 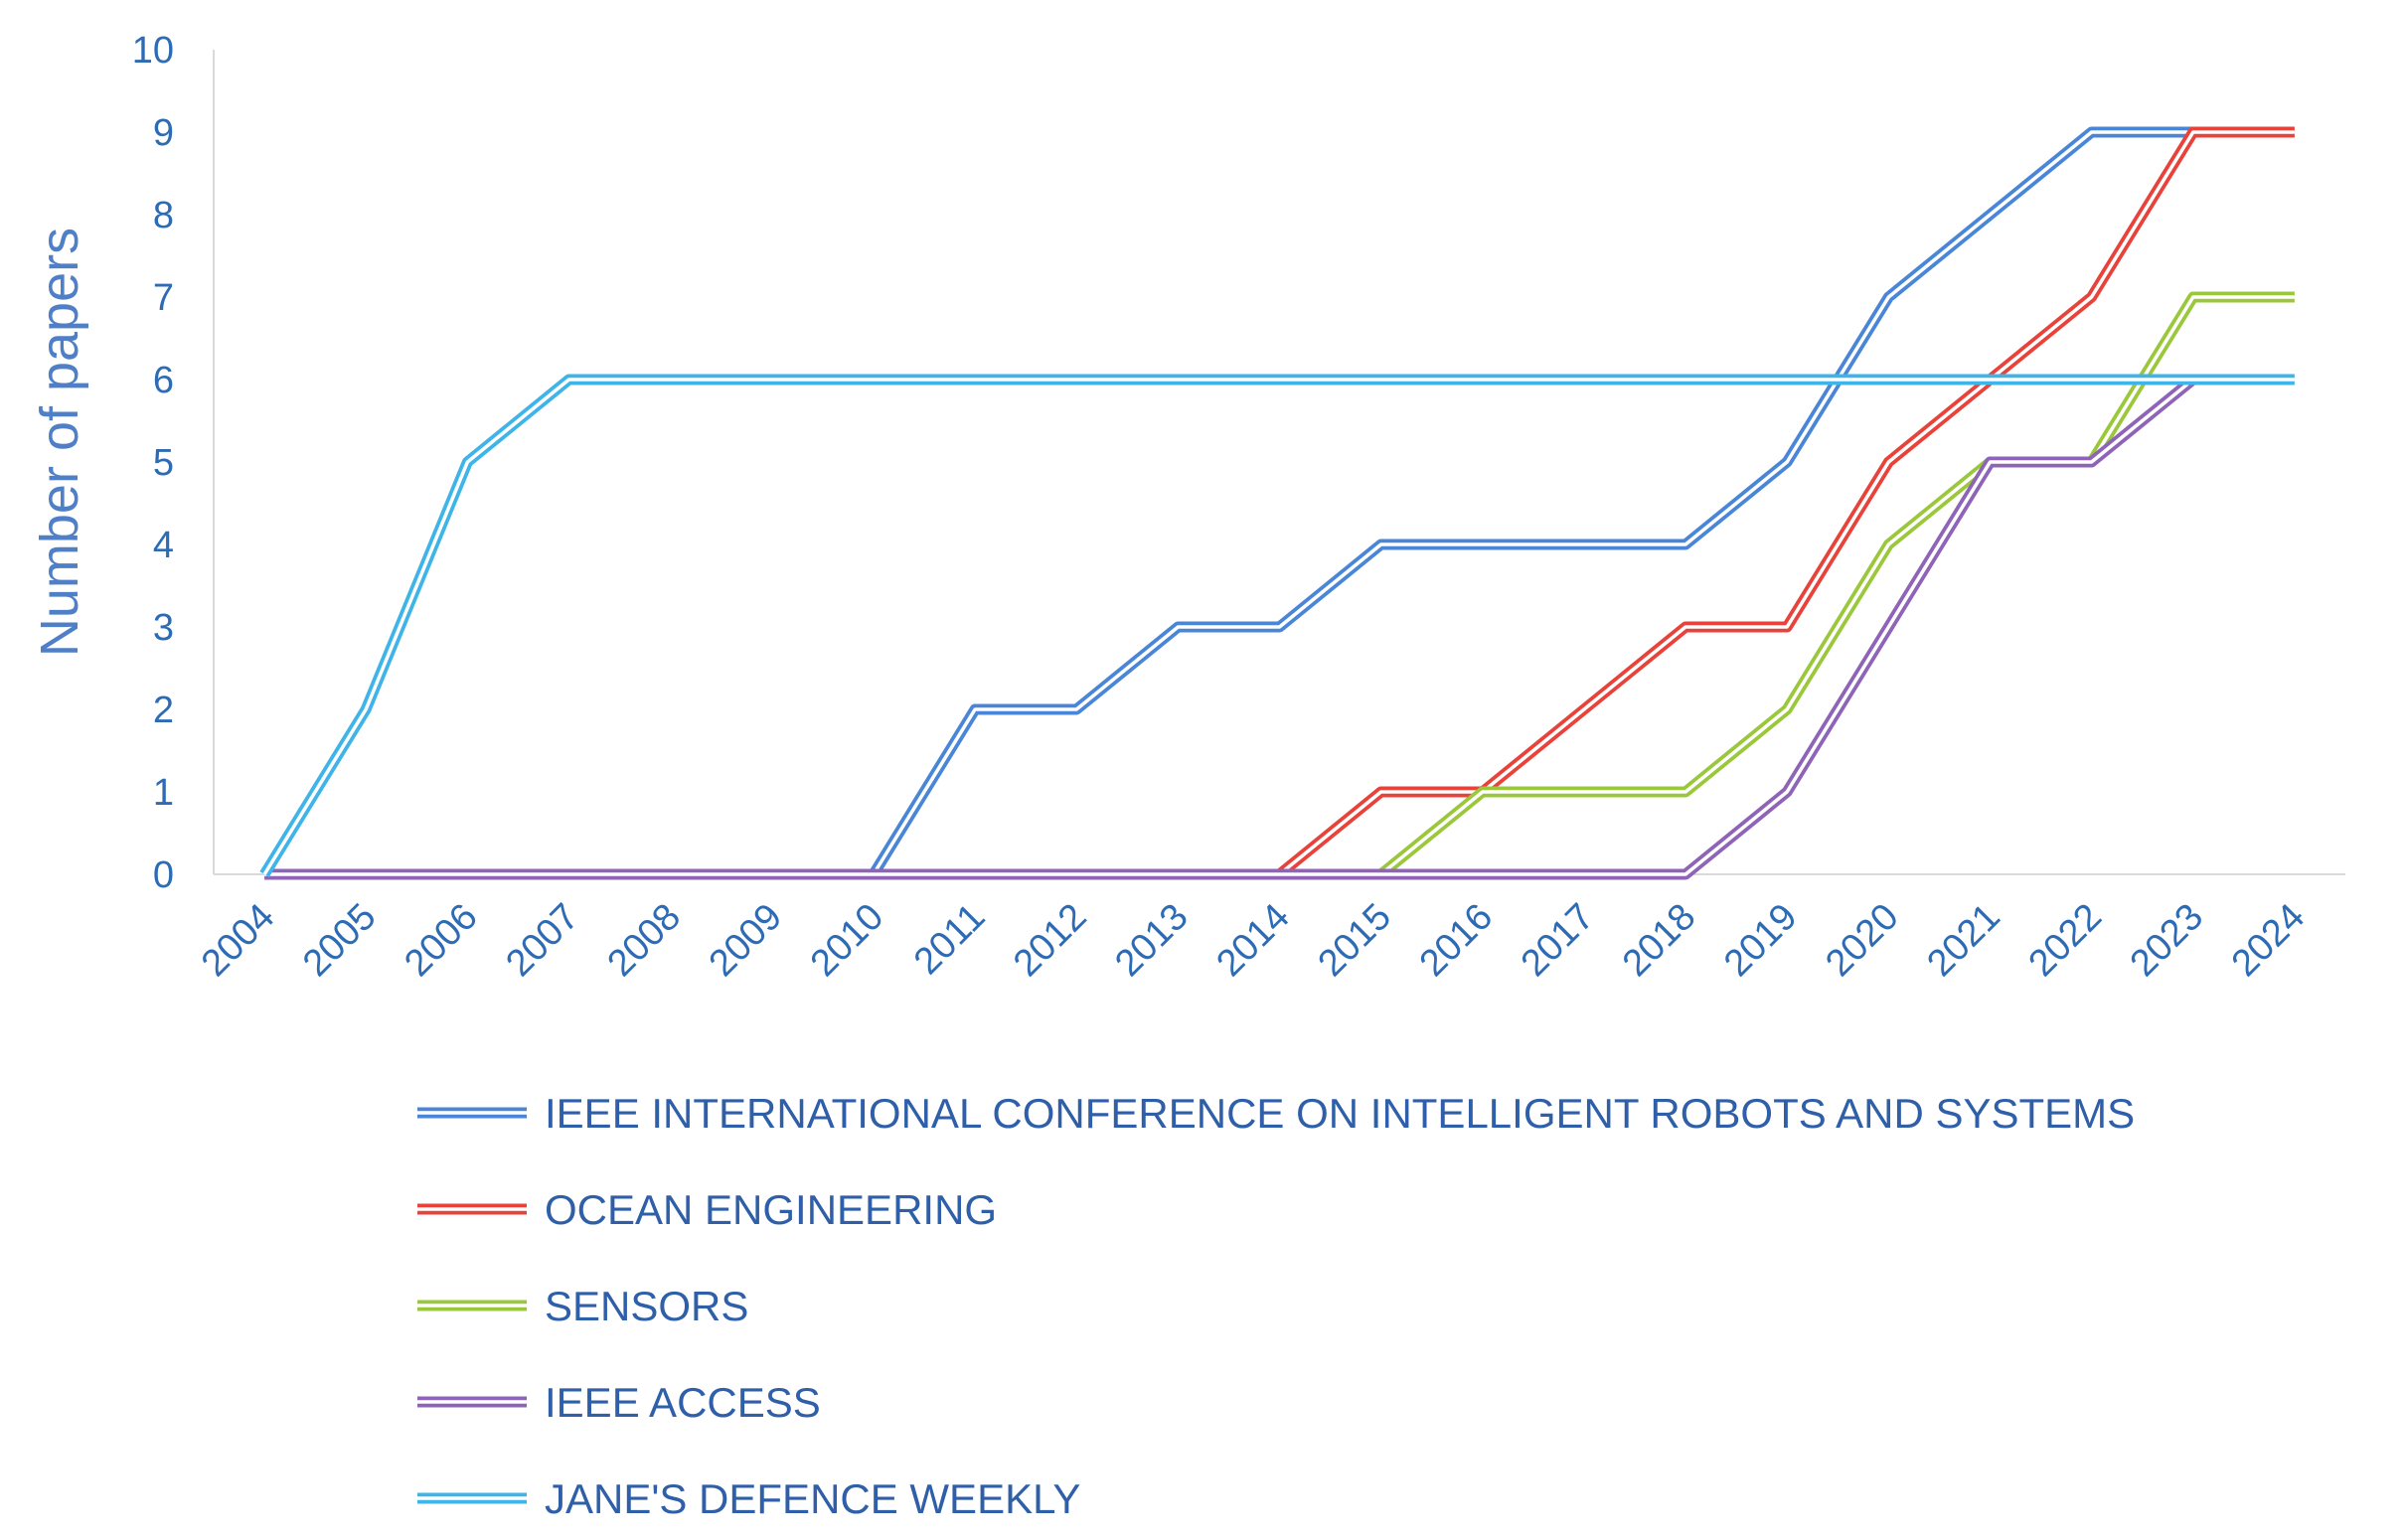 I want to click on x-tick-label: 2023, so click(x=2167, y=940).